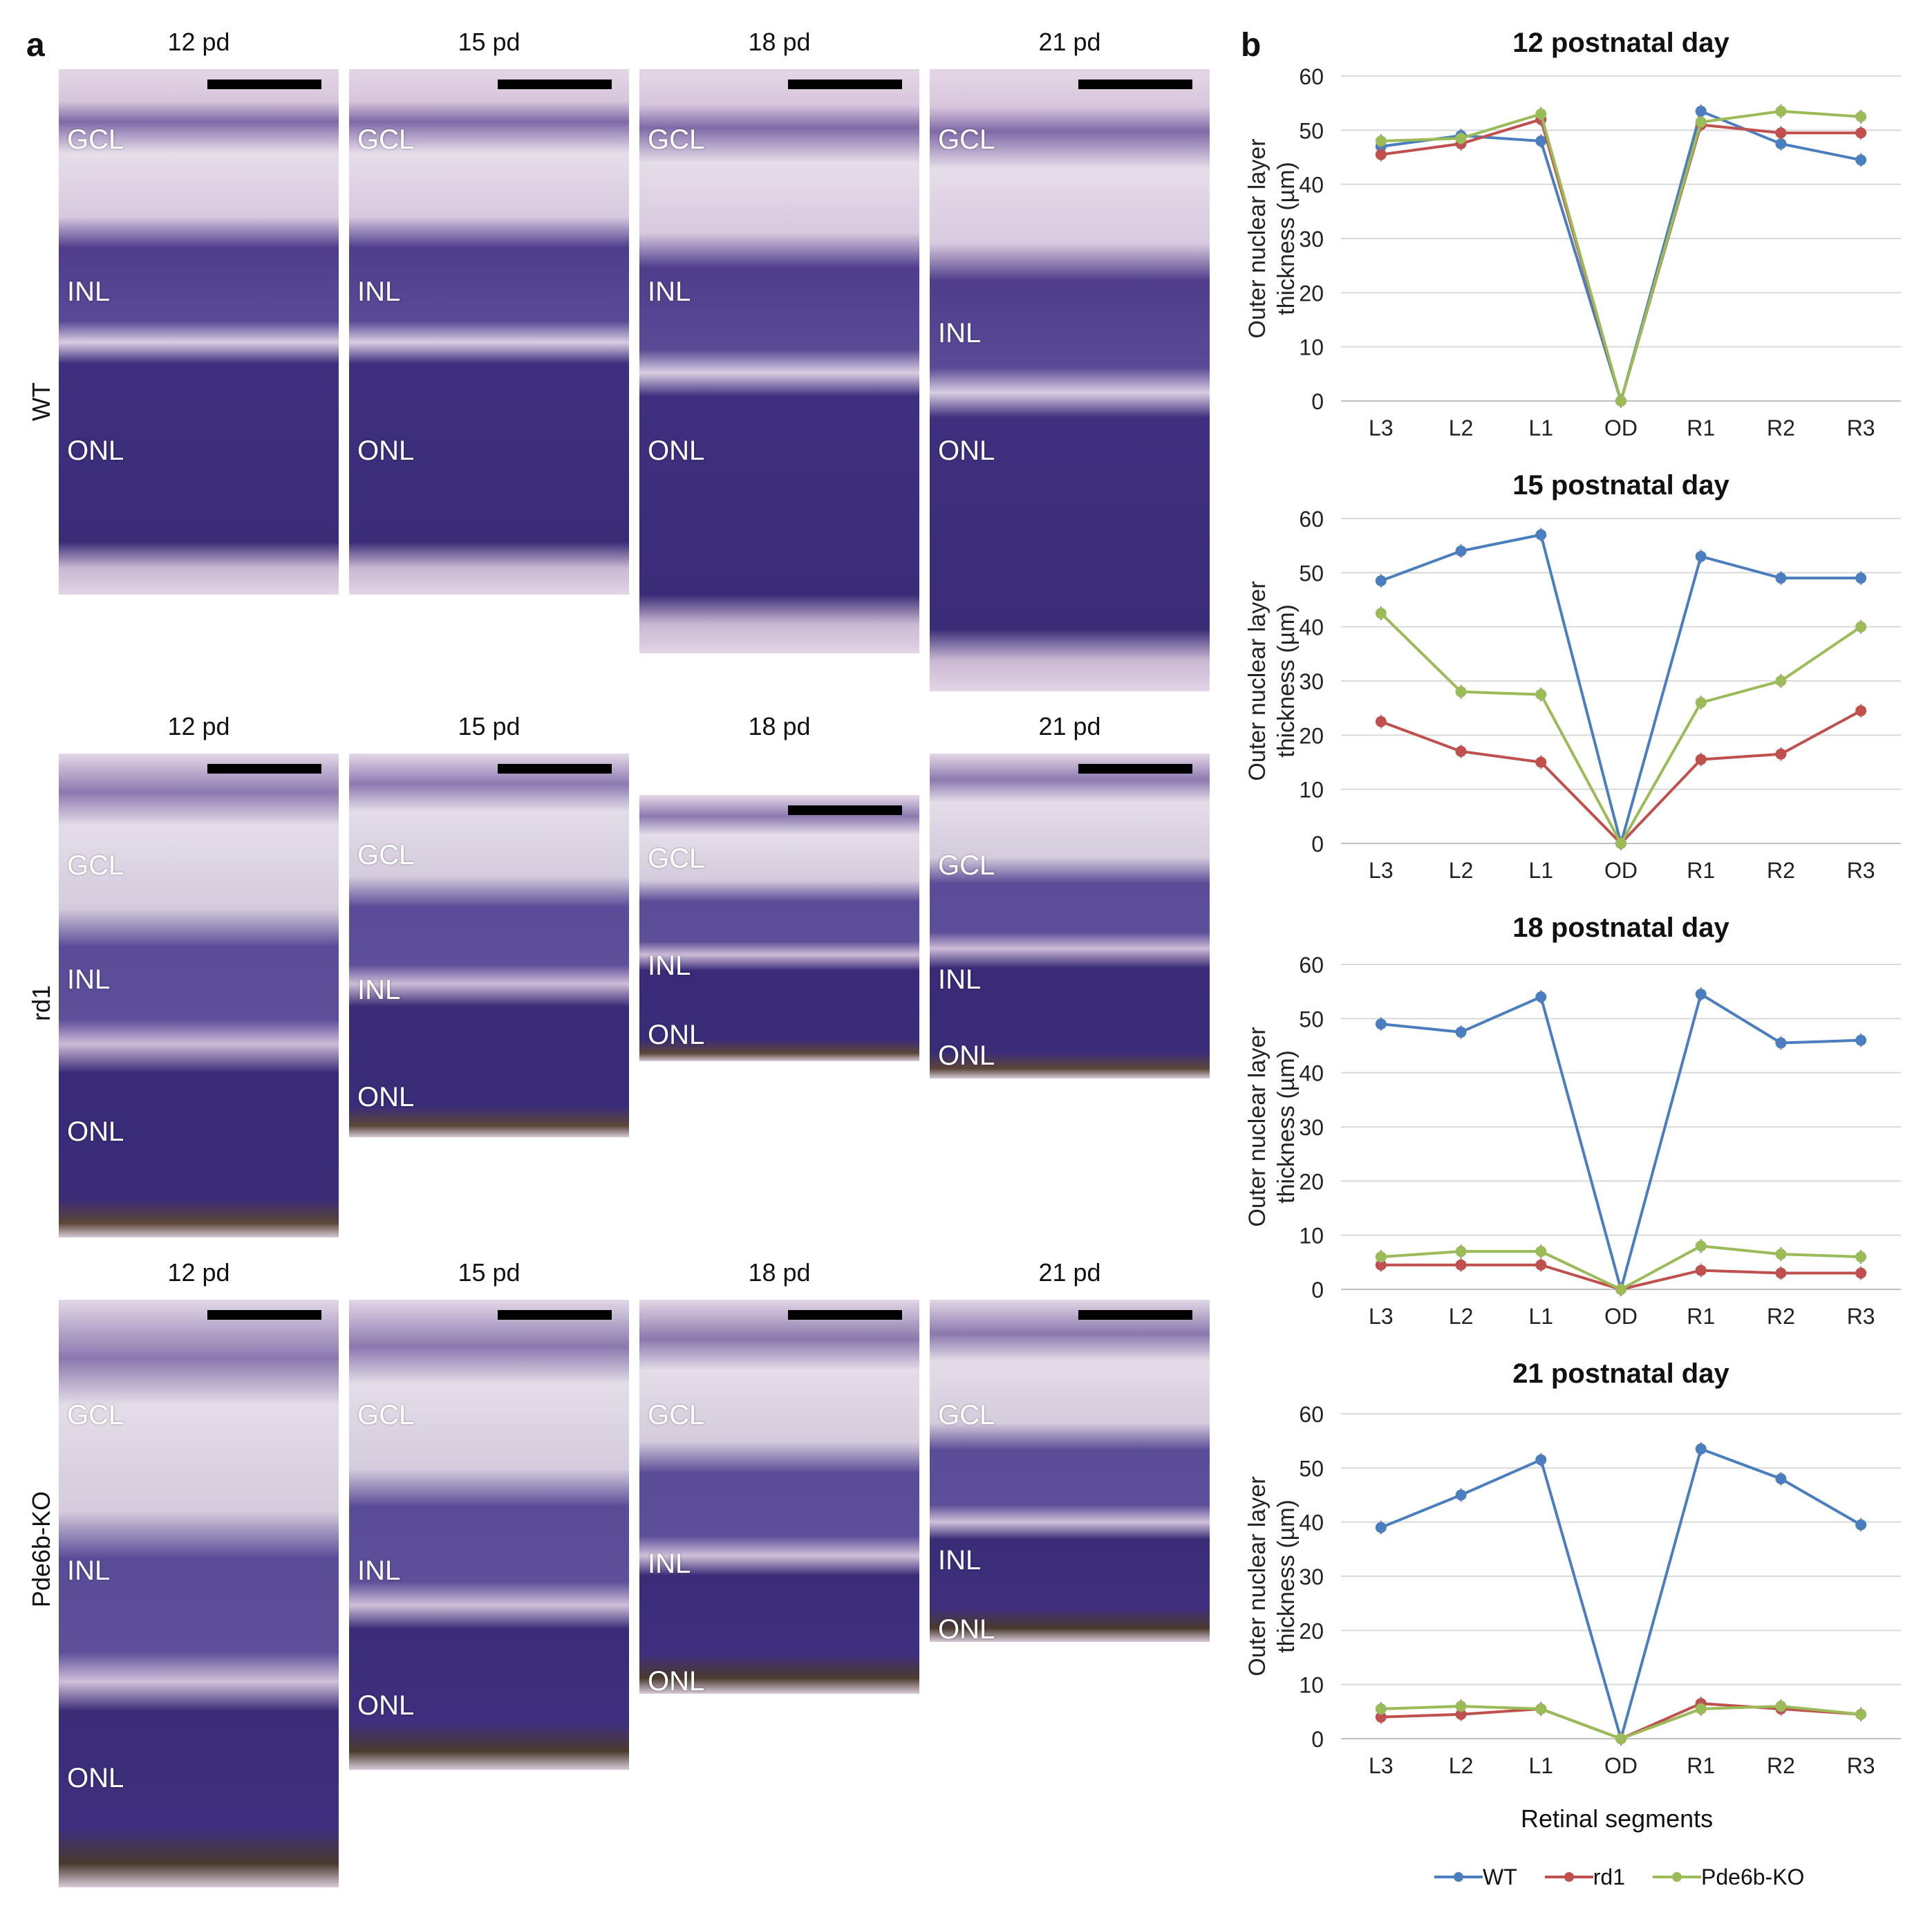 The image size is (1932, 1915). What do you see at coordinates (41, 401) in the screenshot?
I see `row-label: WT` at bounding box center [41, 401].